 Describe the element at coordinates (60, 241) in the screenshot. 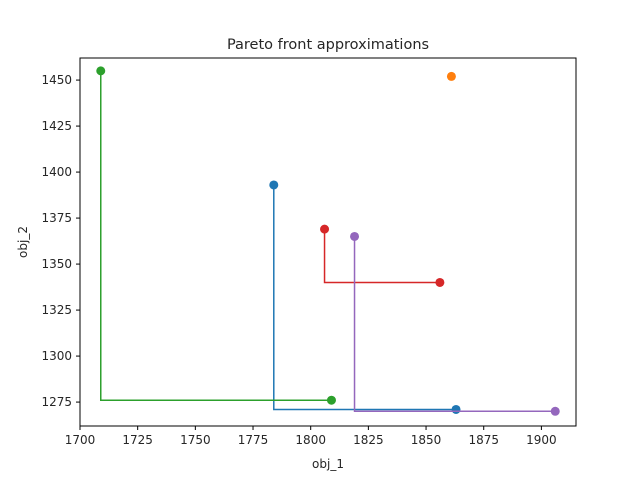

I see `y-axis-ticks: 1275 1300 1325 1350 1375 1400 1425 1450` at that location.